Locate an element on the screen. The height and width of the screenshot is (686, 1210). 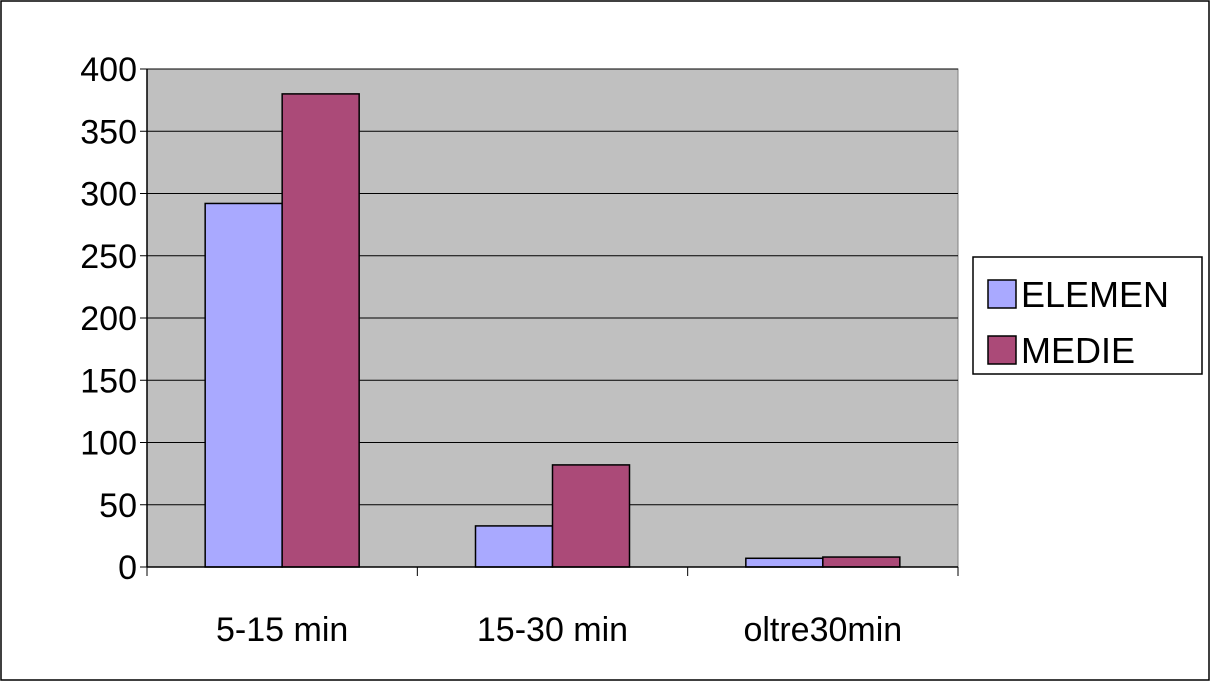
y-tick-label: 400 is located at coordinates (108, 70).